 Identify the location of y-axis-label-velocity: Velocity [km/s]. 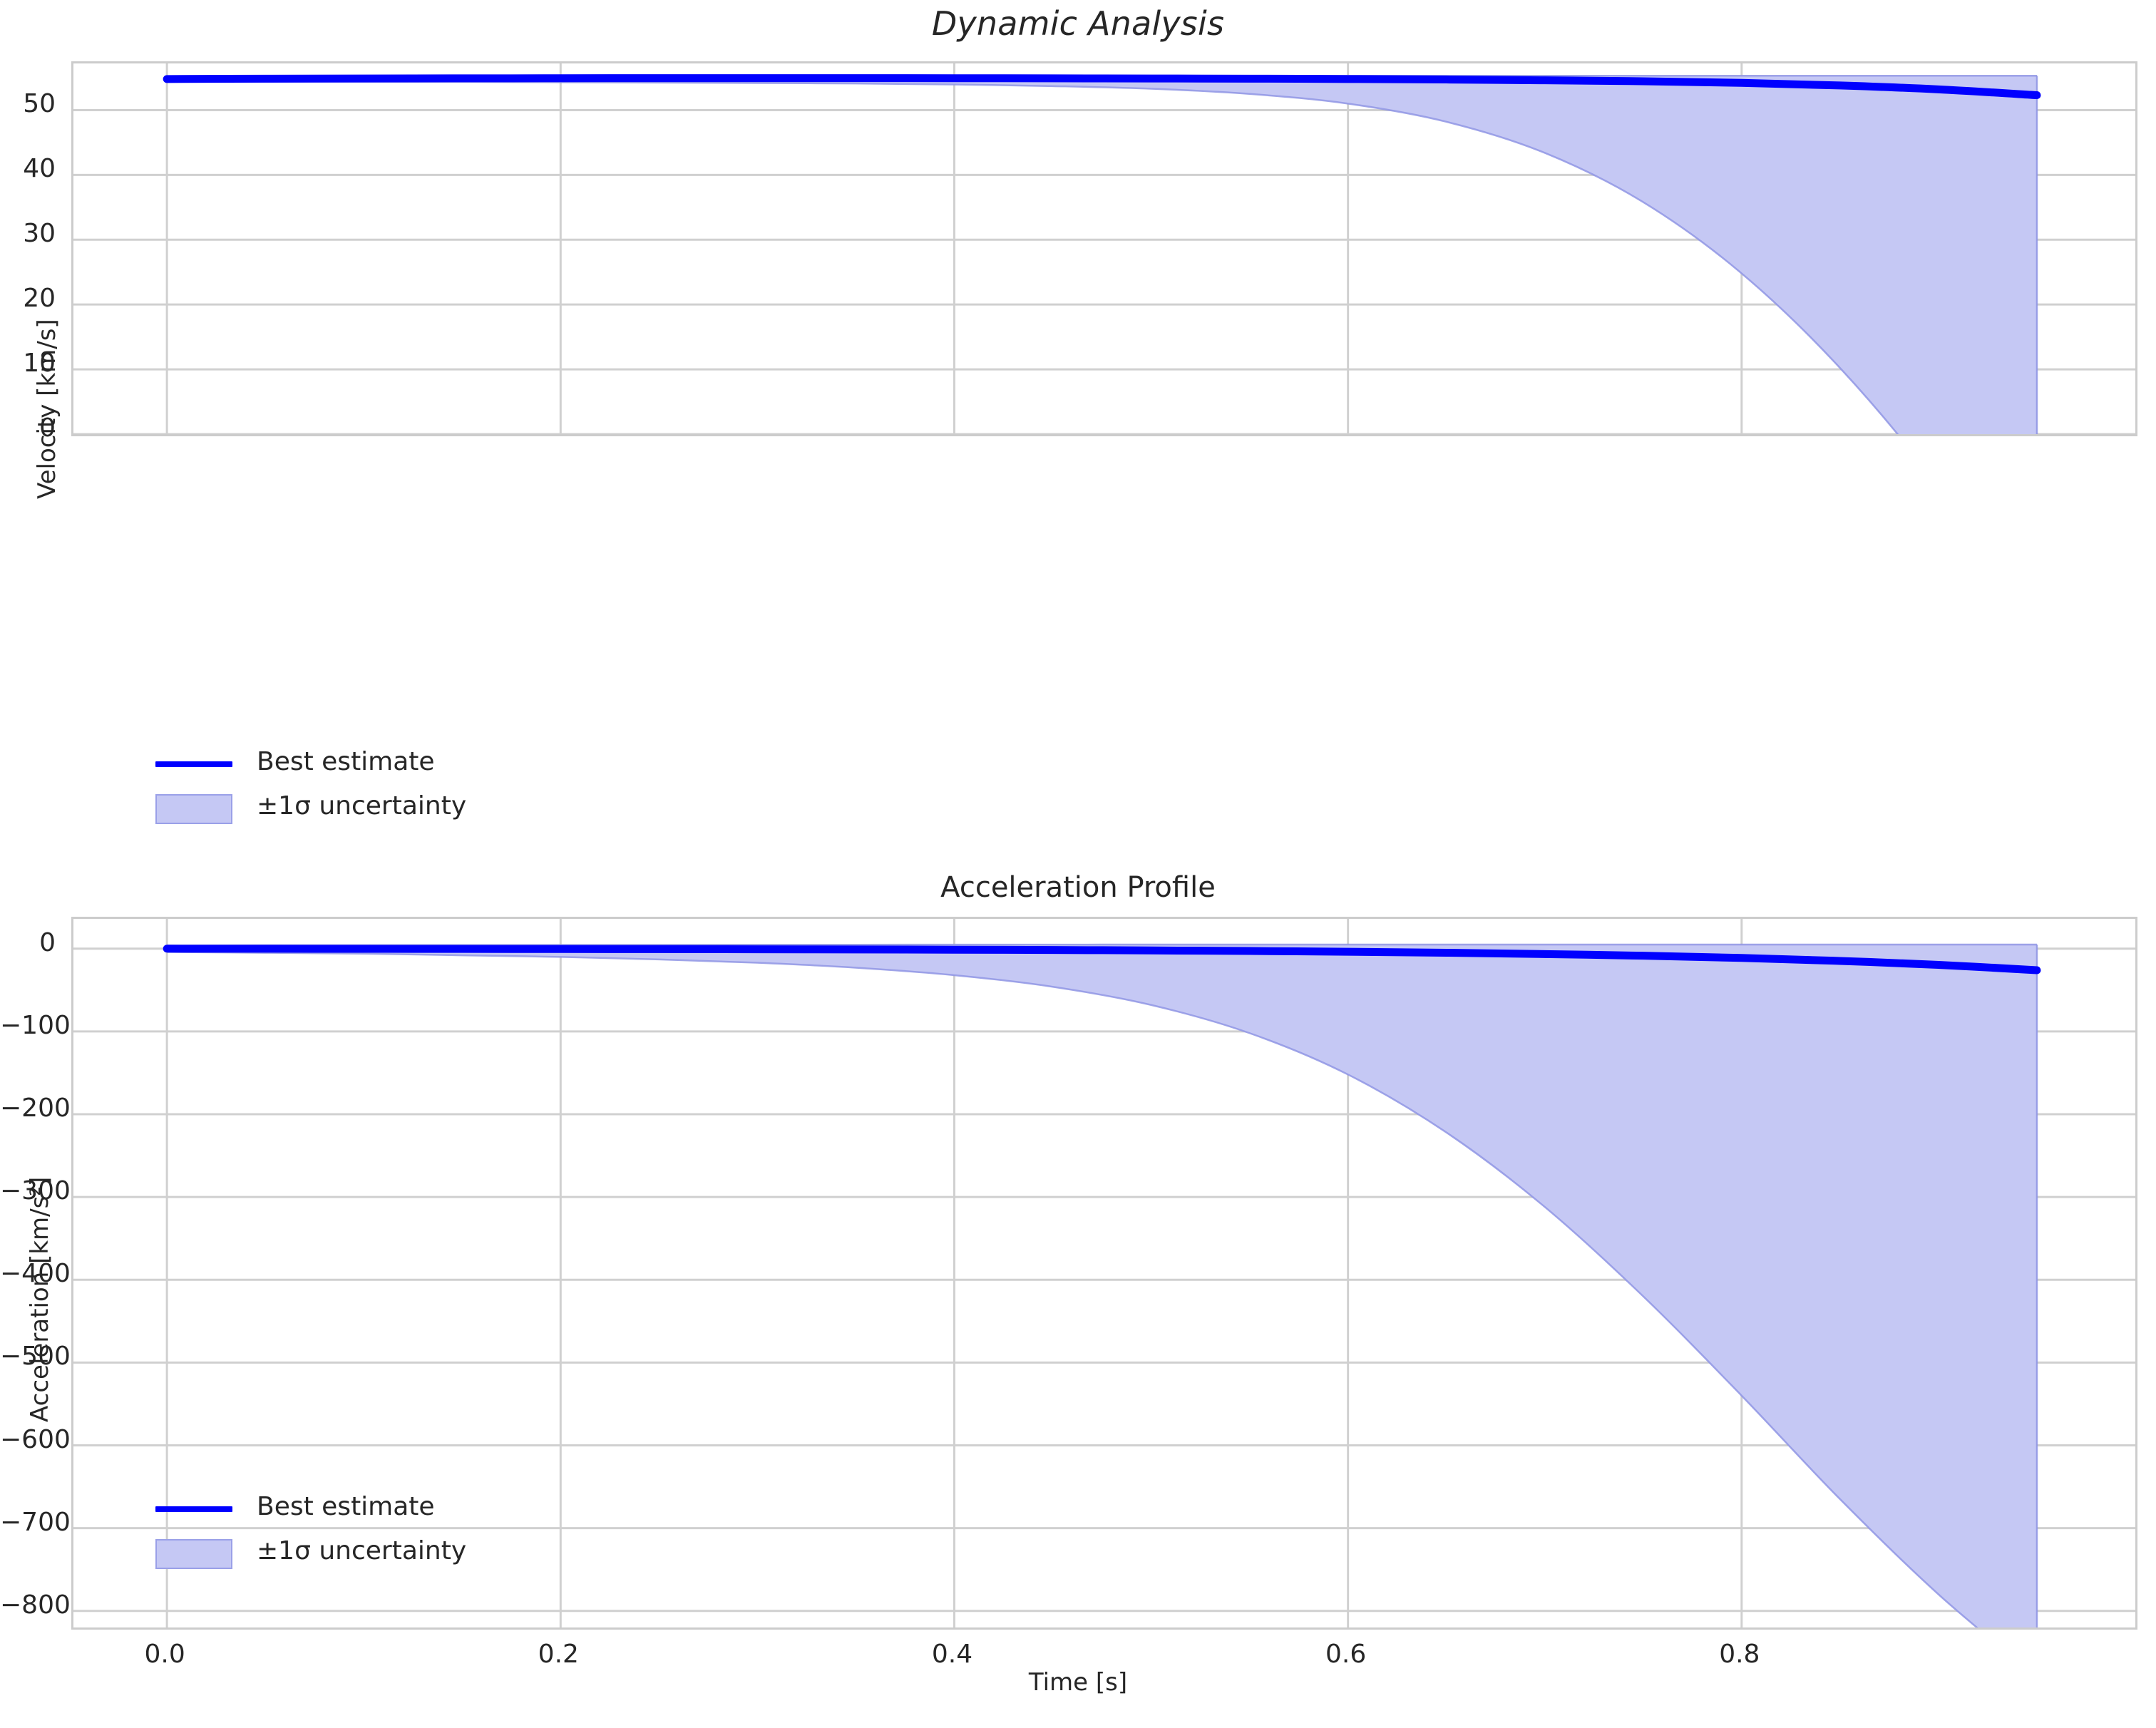
(47, 409).